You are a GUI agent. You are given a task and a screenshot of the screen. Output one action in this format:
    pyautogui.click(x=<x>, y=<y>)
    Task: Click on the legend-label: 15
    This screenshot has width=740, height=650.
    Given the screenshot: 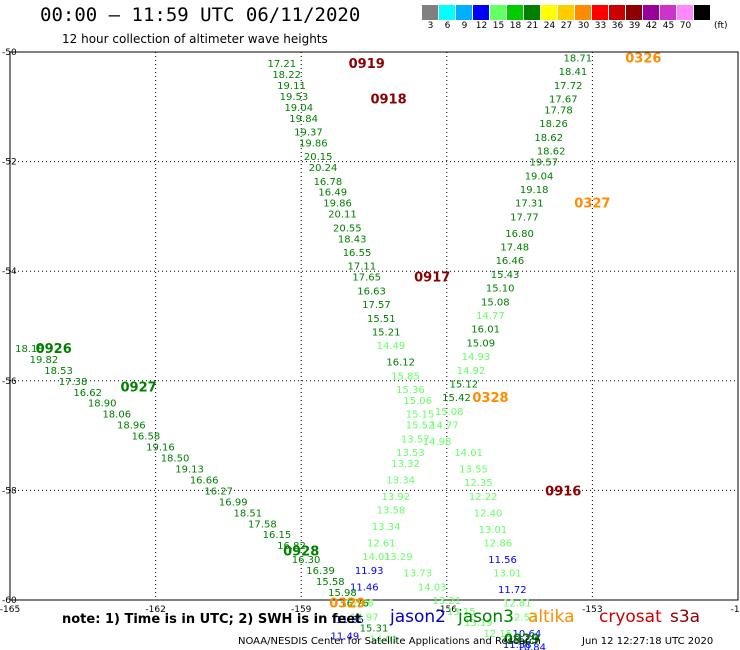 What is the action you would take?
    pyautogui.click(x=498, y=26)
    